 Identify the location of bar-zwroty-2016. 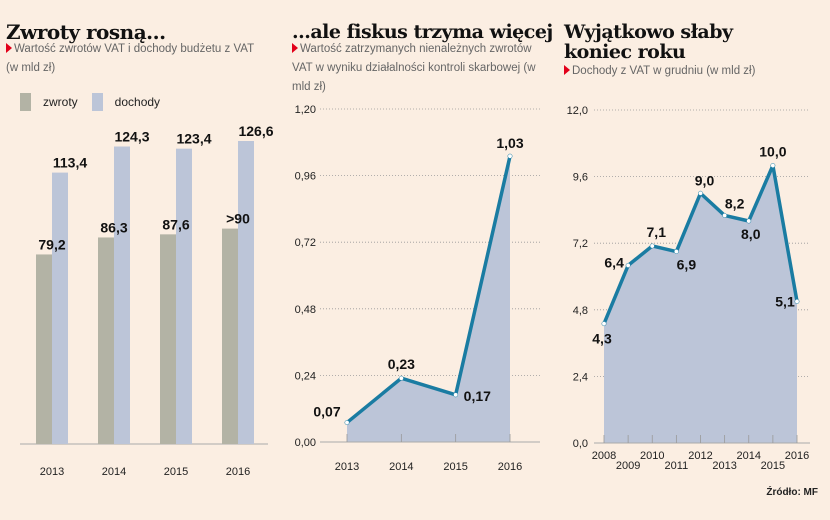
(230, 336).